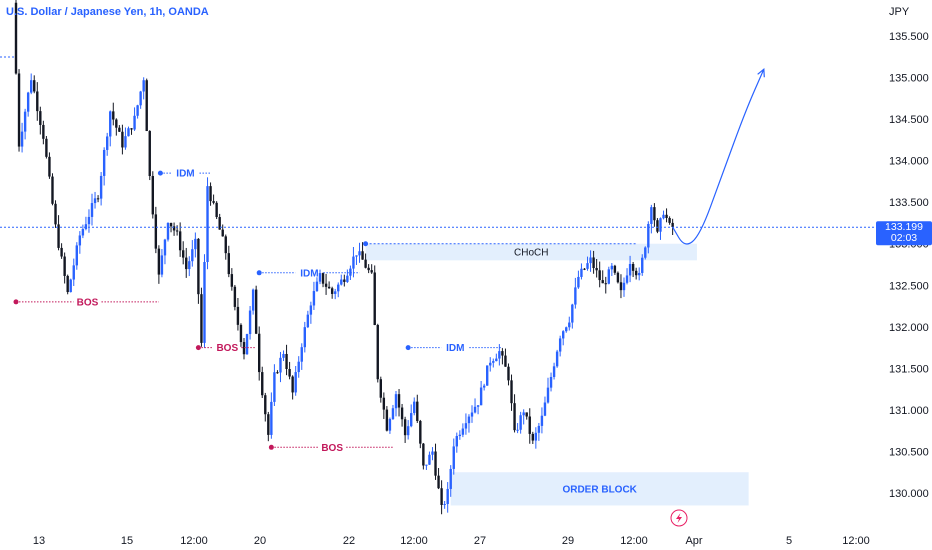 This screenshot has width=932, height=550. Describe the element at coordinates (909, 369) in the screenshot. I see `price-tick-label: 131.500` at that location.